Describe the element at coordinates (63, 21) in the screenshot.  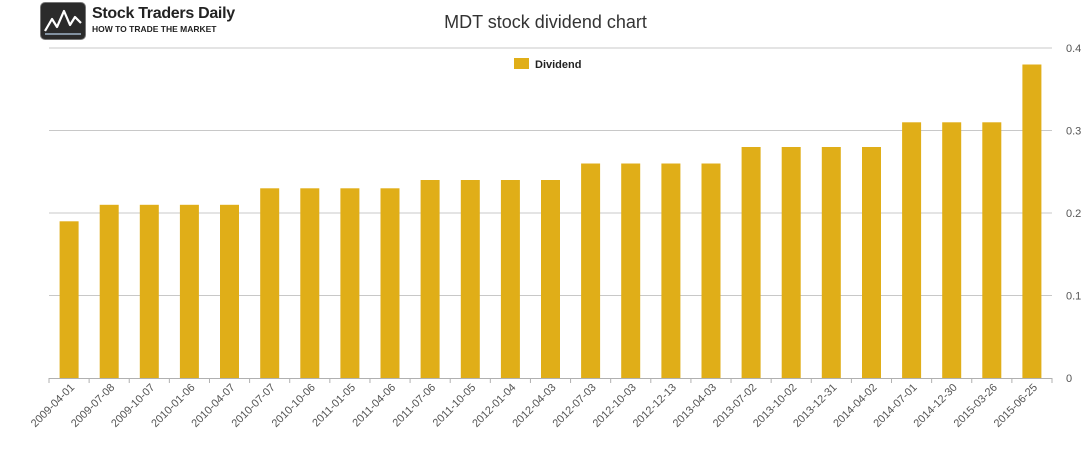
I see `chart-line-icon` at that location.